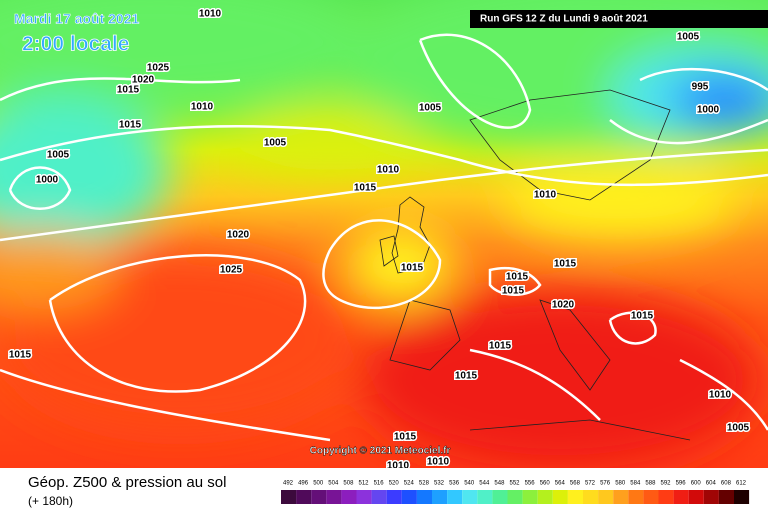 This screenshot has height=512, width=768. What do you see at coordinates (700, 87) in the screenshot?
I see `isobar-label: 995` at bounding box center [700, 87].